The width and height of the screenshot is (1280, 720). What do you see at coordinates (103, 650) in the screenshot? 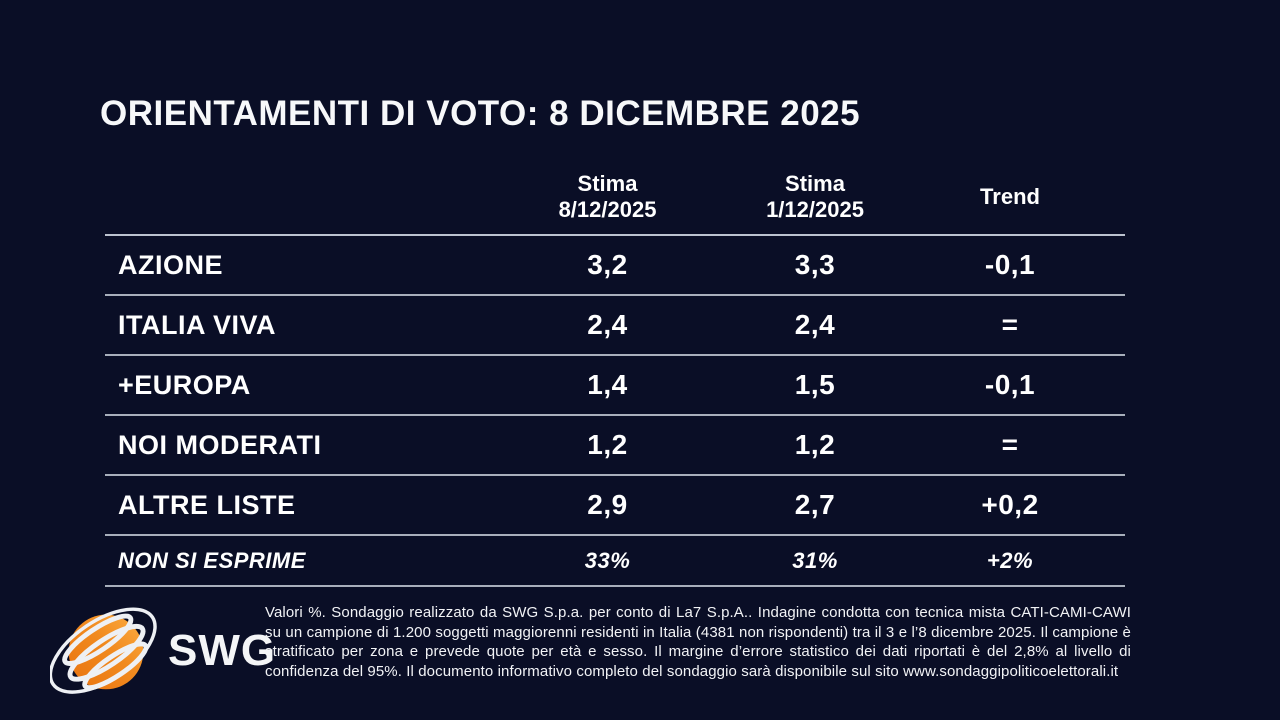
I see `swg-globe-icon` at bounding box center [103, 650].